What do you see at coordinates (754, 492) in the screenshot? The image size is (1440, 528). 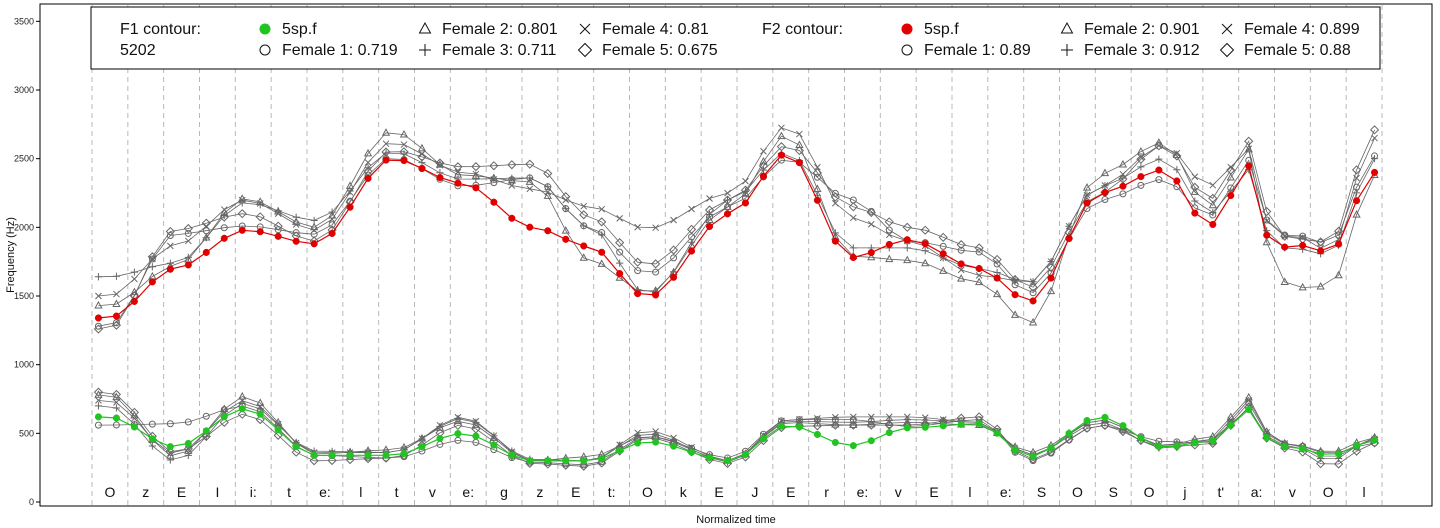 I see `phone-label: J` at bounding box center [754, 492].